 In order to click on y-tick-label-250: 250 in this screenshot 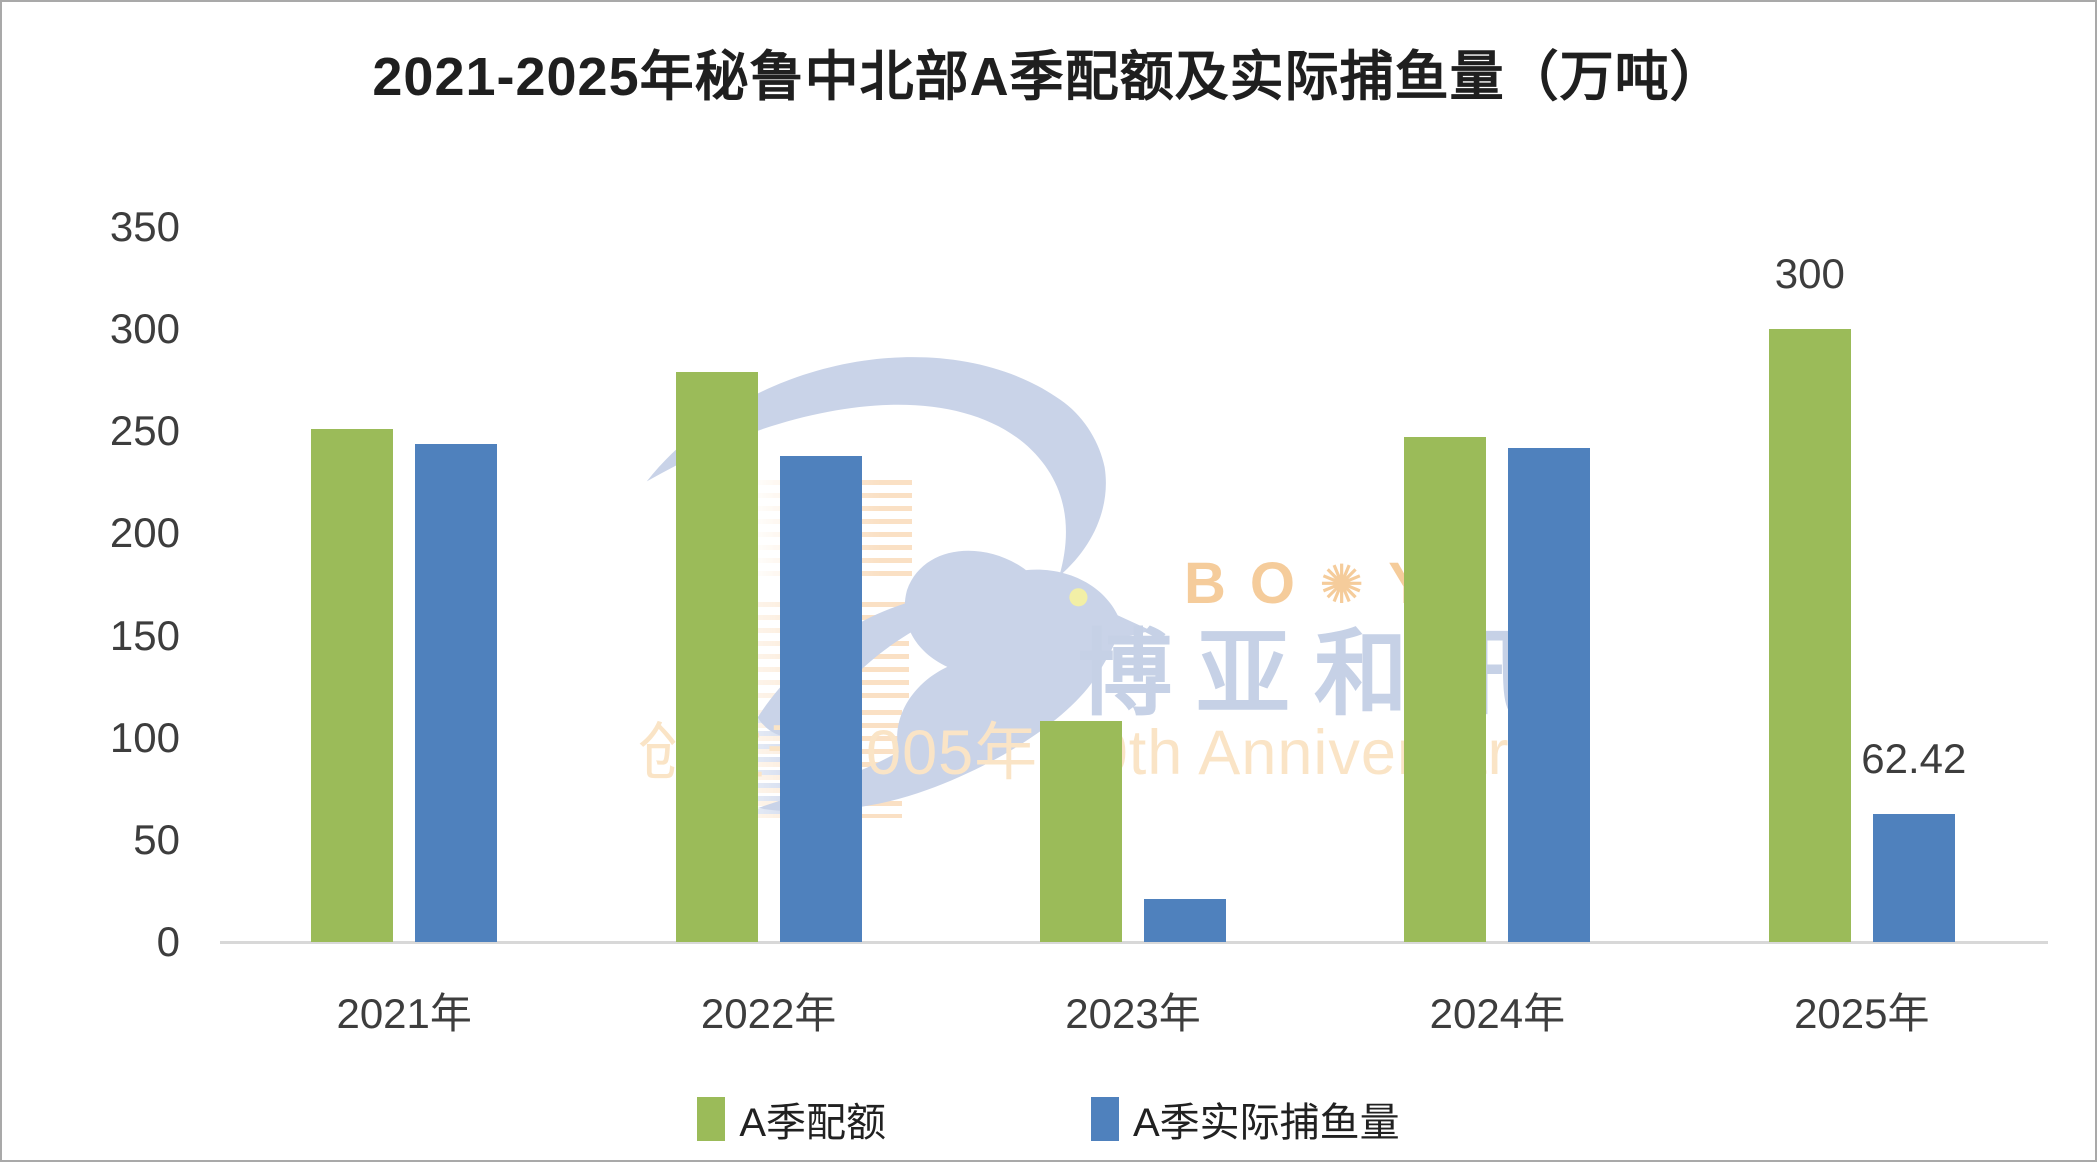, I will do `click(144, 431)`.